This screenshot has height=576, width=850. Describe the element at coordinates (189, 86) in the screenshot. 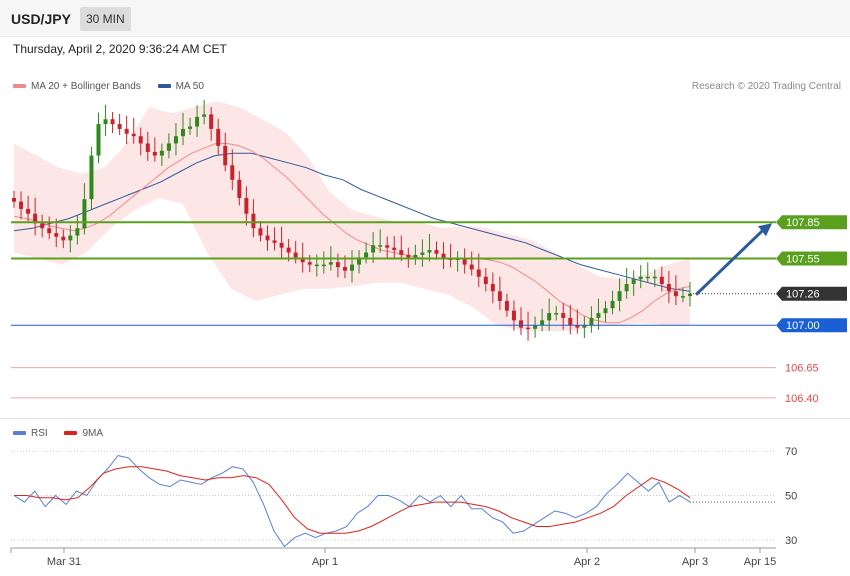

I see `legend-ma50-label: MA 50` at that location.